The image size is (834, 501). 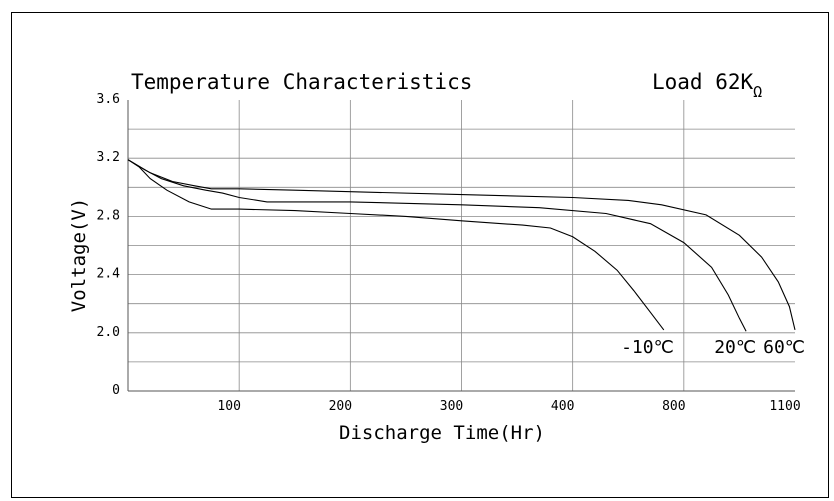 What do you see at coordinates (108, 332) in the screenshot?
I see `y-tick-label: 2.0` at bounding box center [108, 332].